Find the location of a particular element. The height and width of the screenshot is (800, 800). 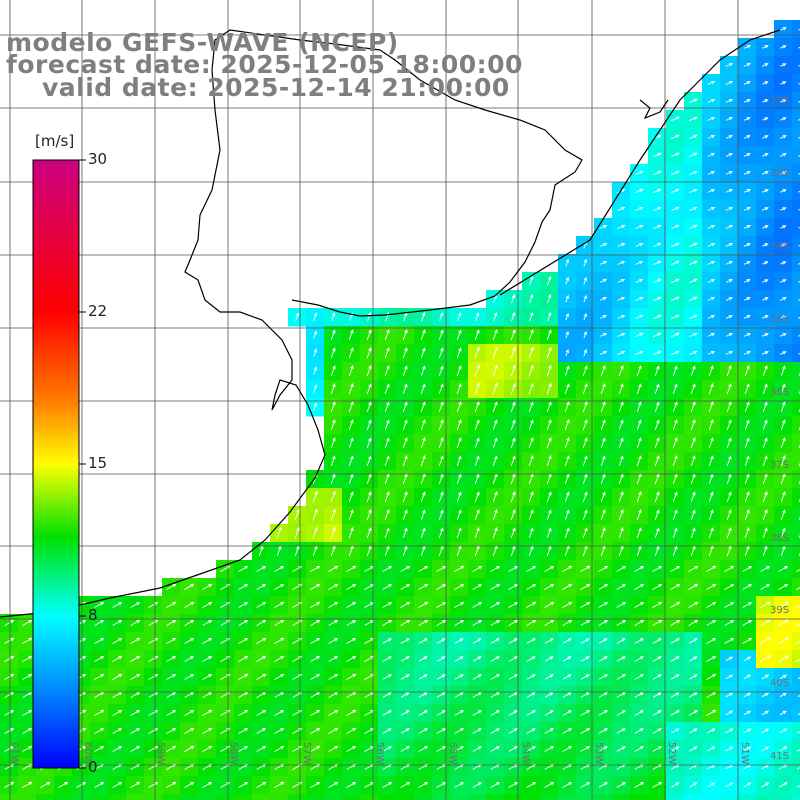

valid-date: valid date: 2025-12-14 21:00:00 is located at coordinates (276, 87).